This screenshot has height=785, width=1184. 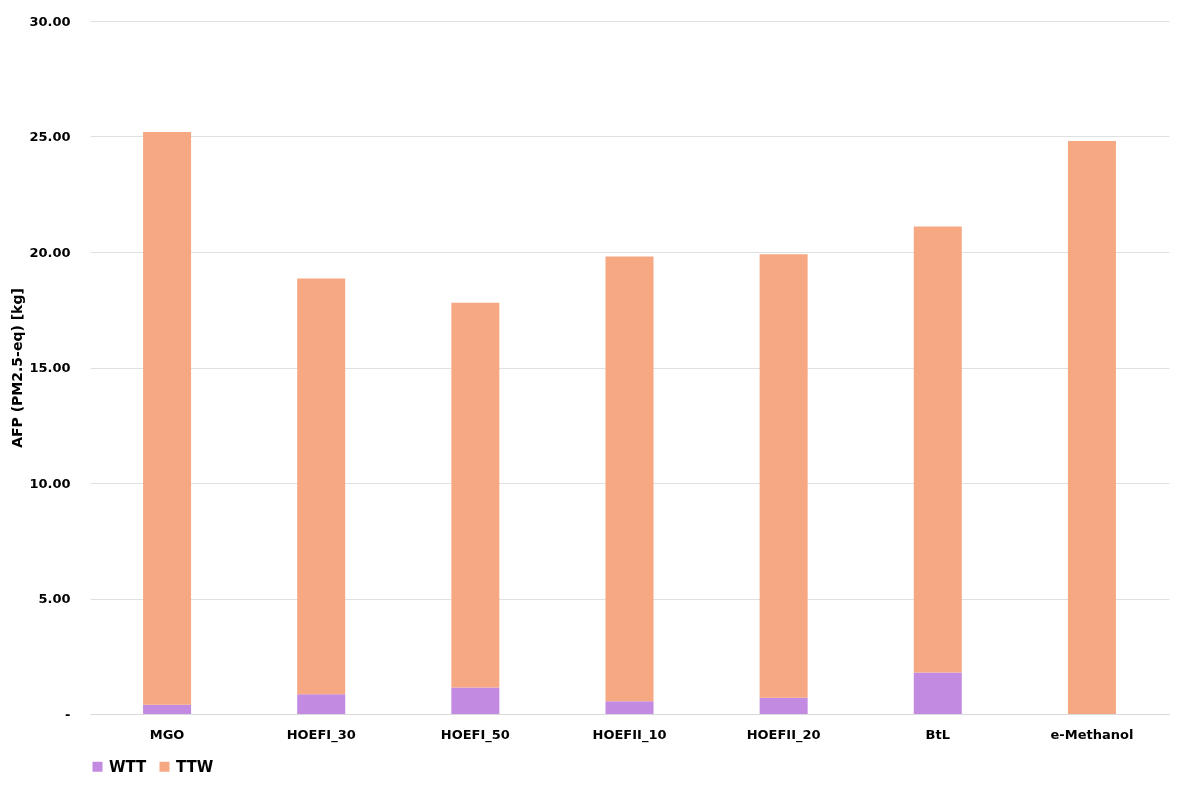 I want to click on x-tick-label: HOEFI_50, so click(x=475, y=734).